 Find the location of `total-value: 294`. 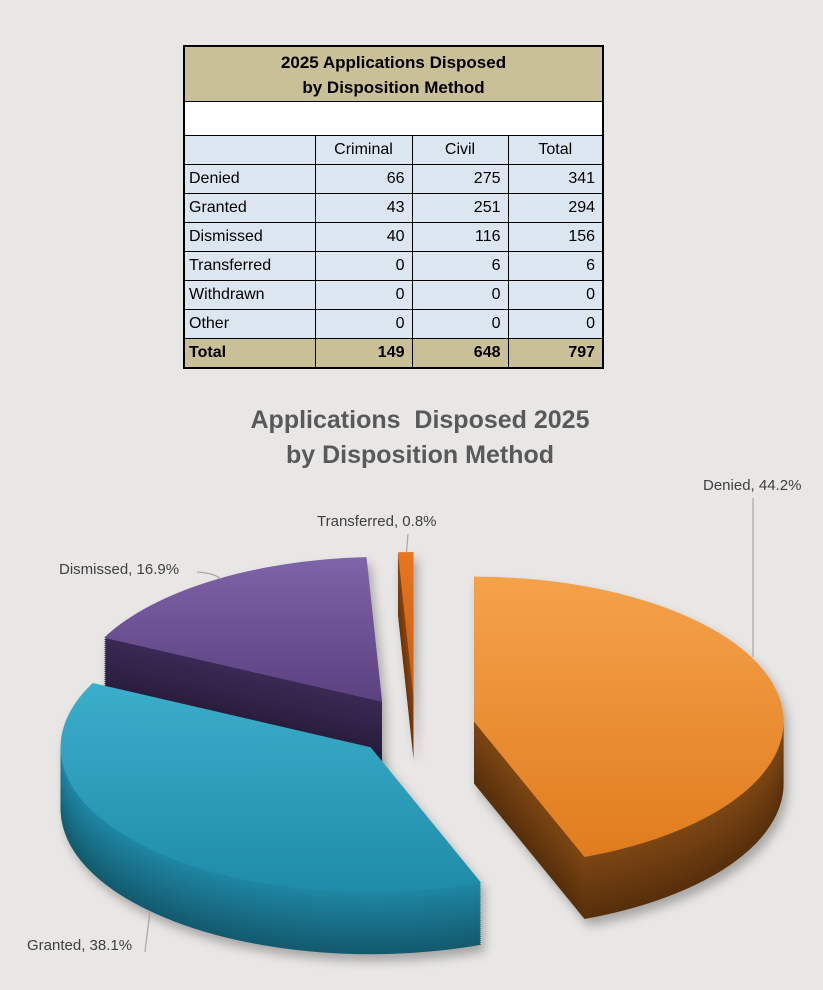

total-value: 294 is located at coordinates (555, 207).